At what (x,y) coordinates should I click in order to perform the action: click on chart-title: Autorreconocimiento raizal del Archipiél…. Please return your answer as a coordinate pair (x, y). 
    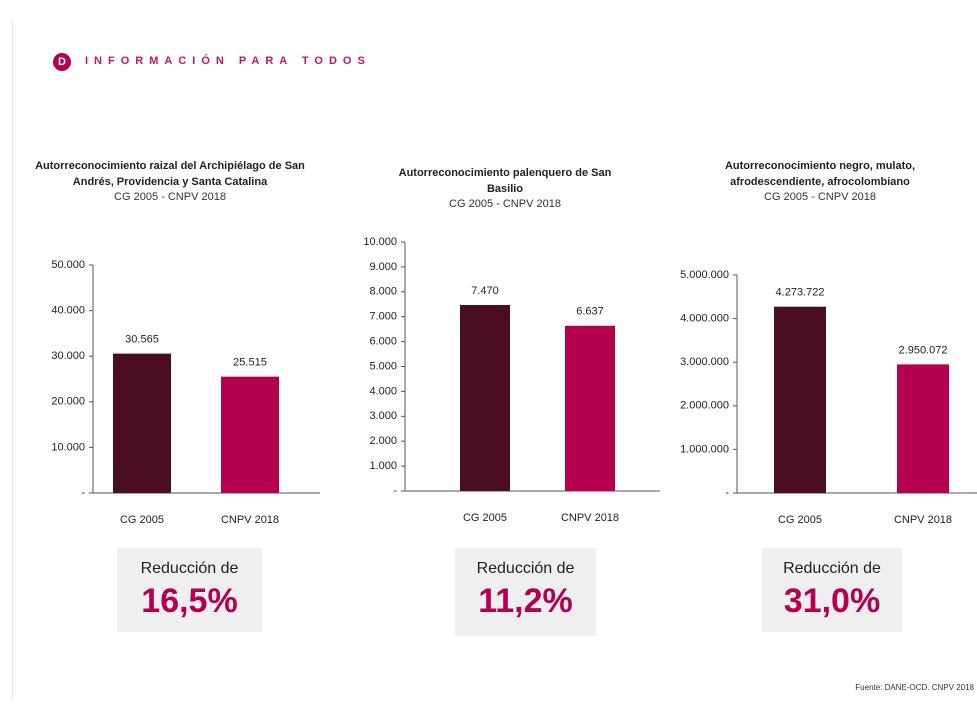
    Looking at the image, I should click on (170, 174).